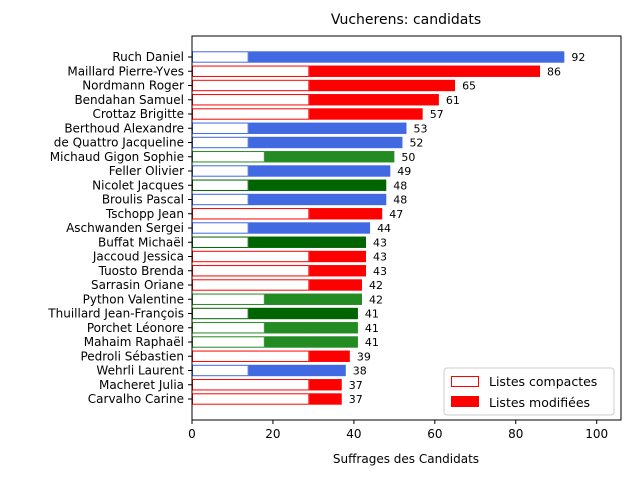 This screenshot has width=640, height=484. Describe the element at coordinates (141, 385) in the screenshot. I see `y-tick-label: Macheret Julia` at that location.